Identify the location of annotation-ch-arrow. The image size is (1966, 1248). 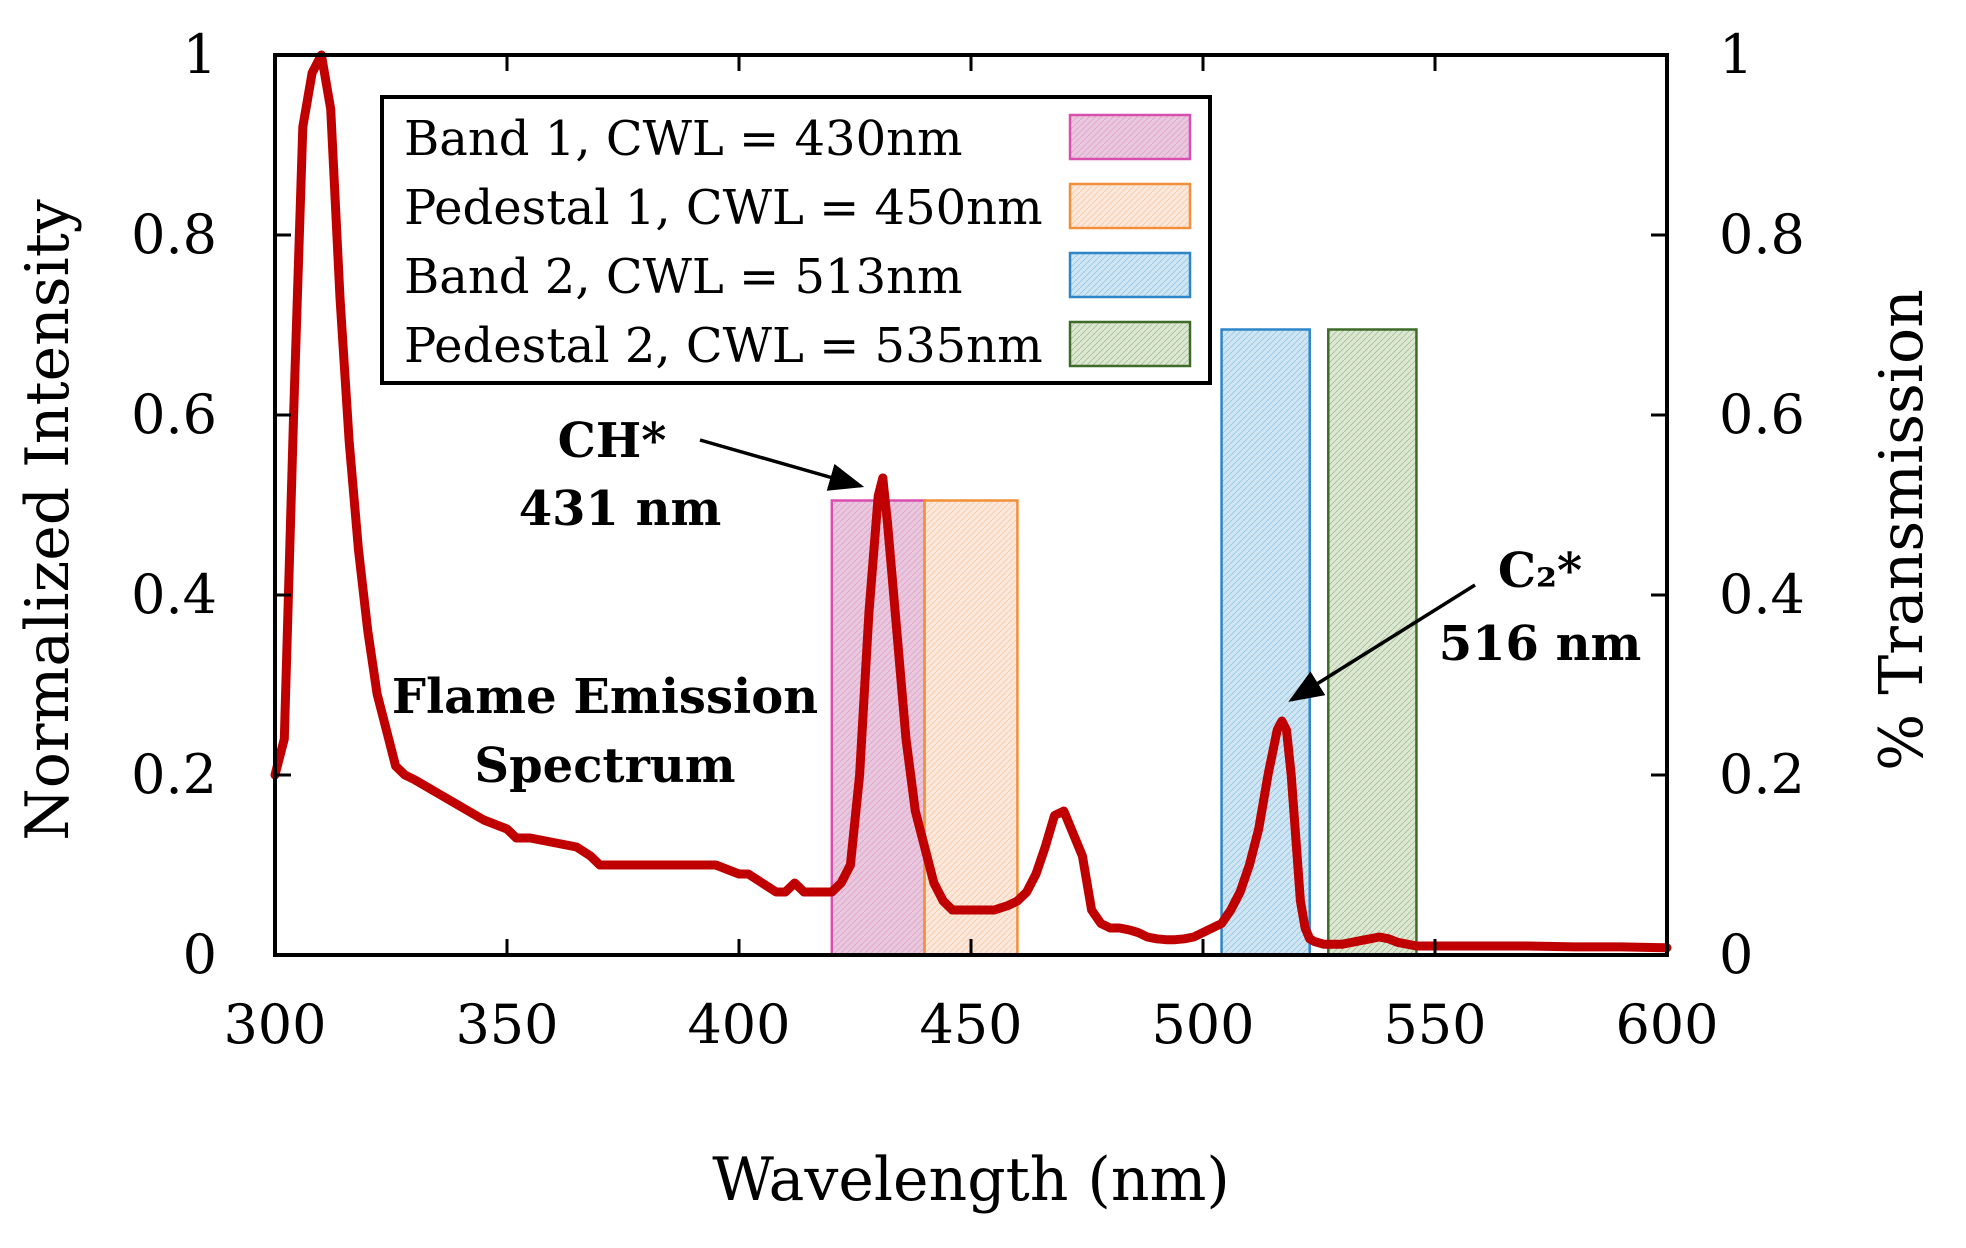
(782, 464).